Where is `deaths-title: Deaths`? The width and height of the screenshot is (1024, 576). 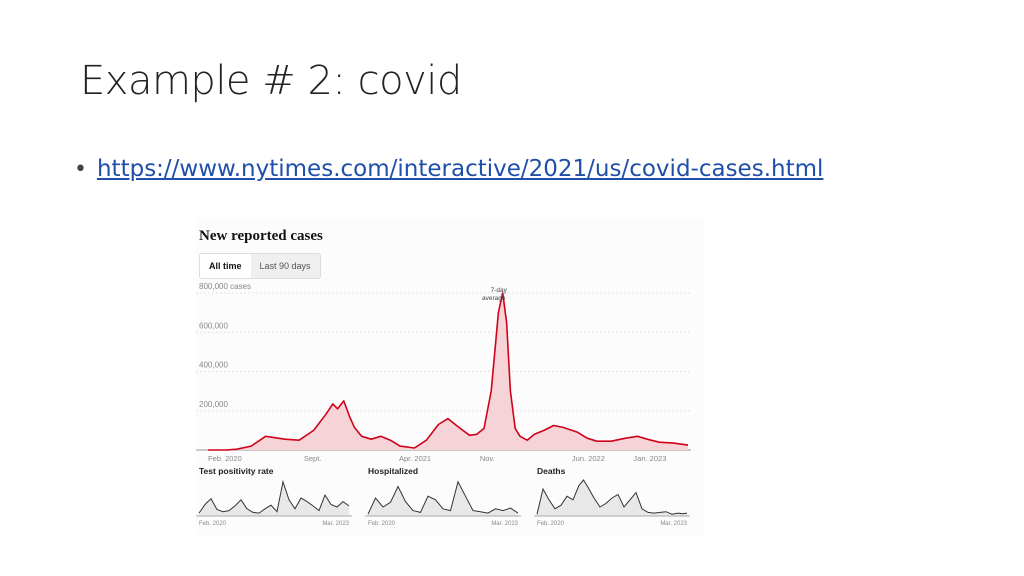 deaths-title: Deaths is located at coordinates (551, 471).